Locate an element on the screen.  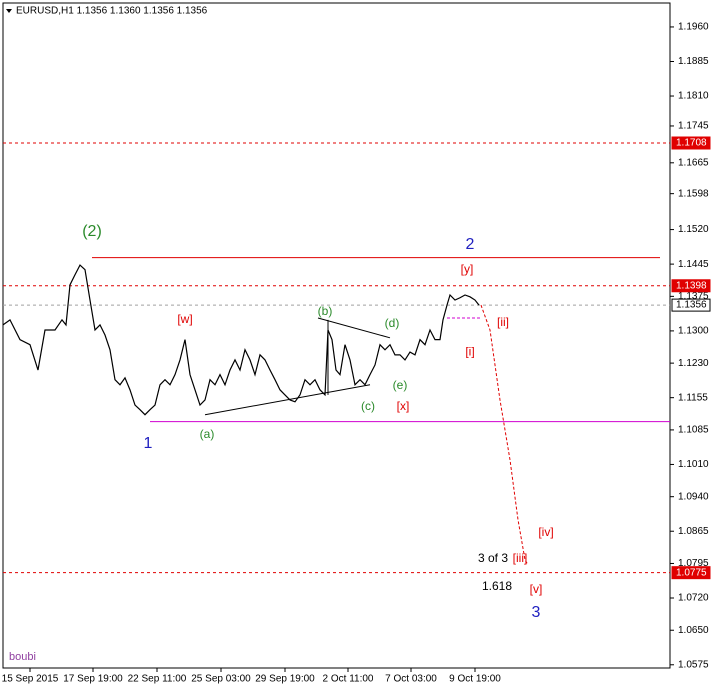
y-tick-label: 1.1665 is located at coordinates (693, 162).